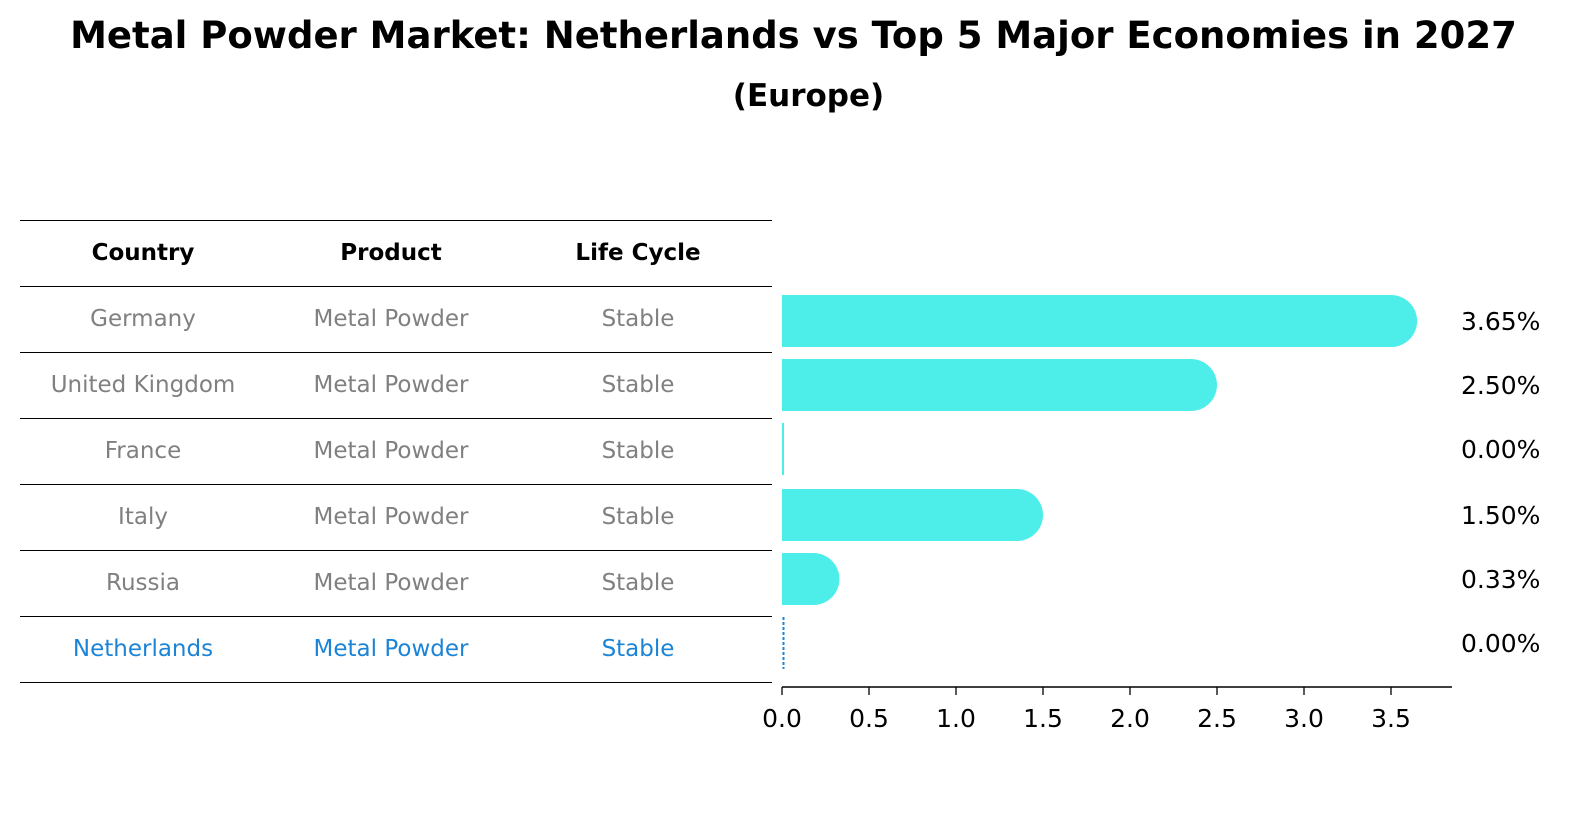  I want to click on x-tick-label: 0.5, so click(869, 718).